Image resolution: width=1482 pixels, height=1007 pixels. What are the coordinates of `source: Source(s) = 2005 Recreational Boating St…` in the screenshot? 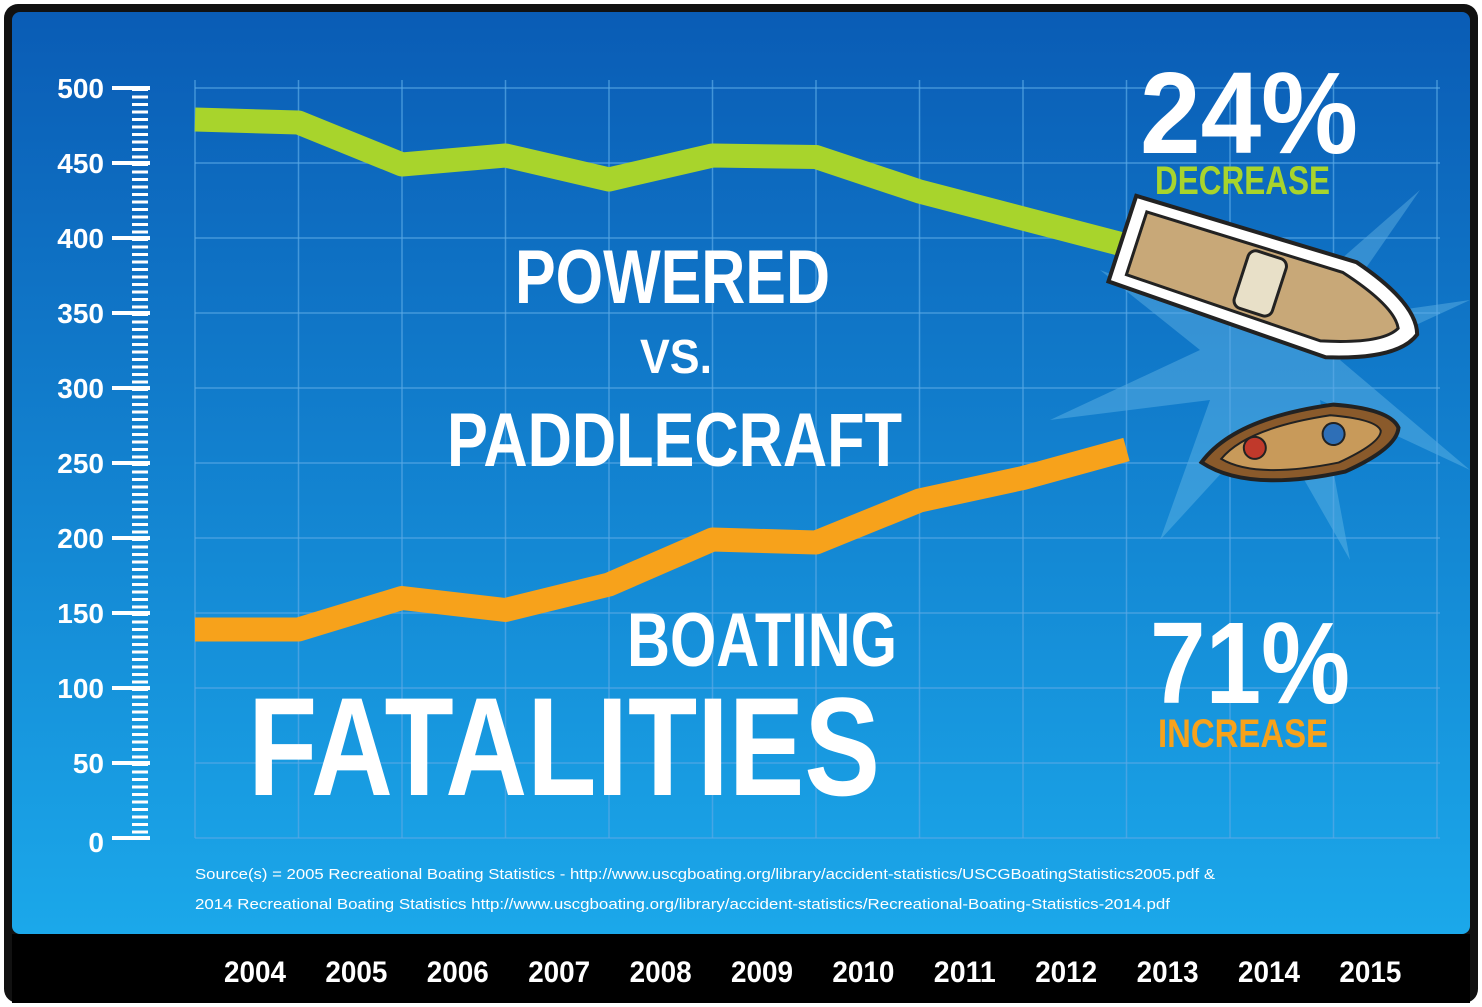 It's located at (705, 874).